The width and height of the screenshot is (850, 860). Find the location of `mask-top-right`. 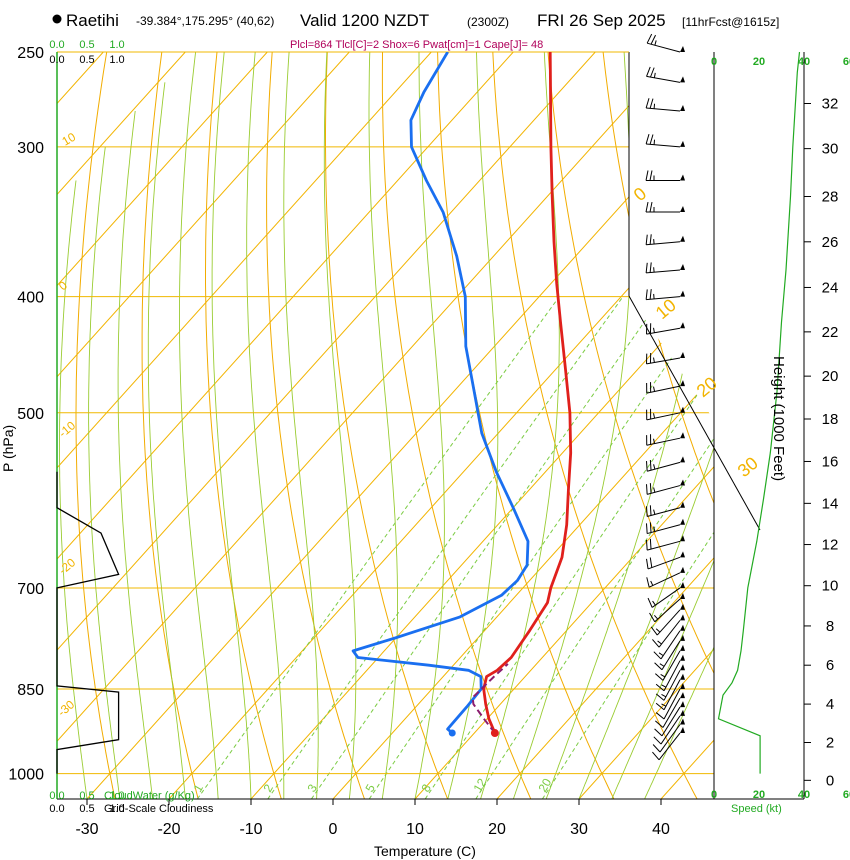

mask-top-right is located at coordinates (671, 174).